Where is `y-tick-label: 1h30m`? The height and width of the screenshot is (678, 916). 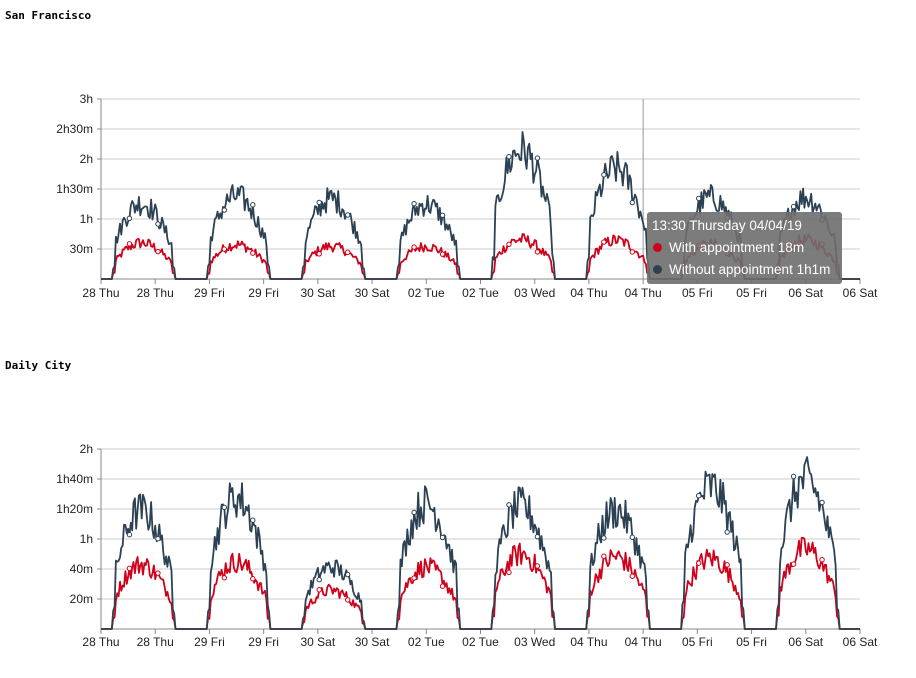 y-tick-label: 1h30m is located at coordinates (74, 189).